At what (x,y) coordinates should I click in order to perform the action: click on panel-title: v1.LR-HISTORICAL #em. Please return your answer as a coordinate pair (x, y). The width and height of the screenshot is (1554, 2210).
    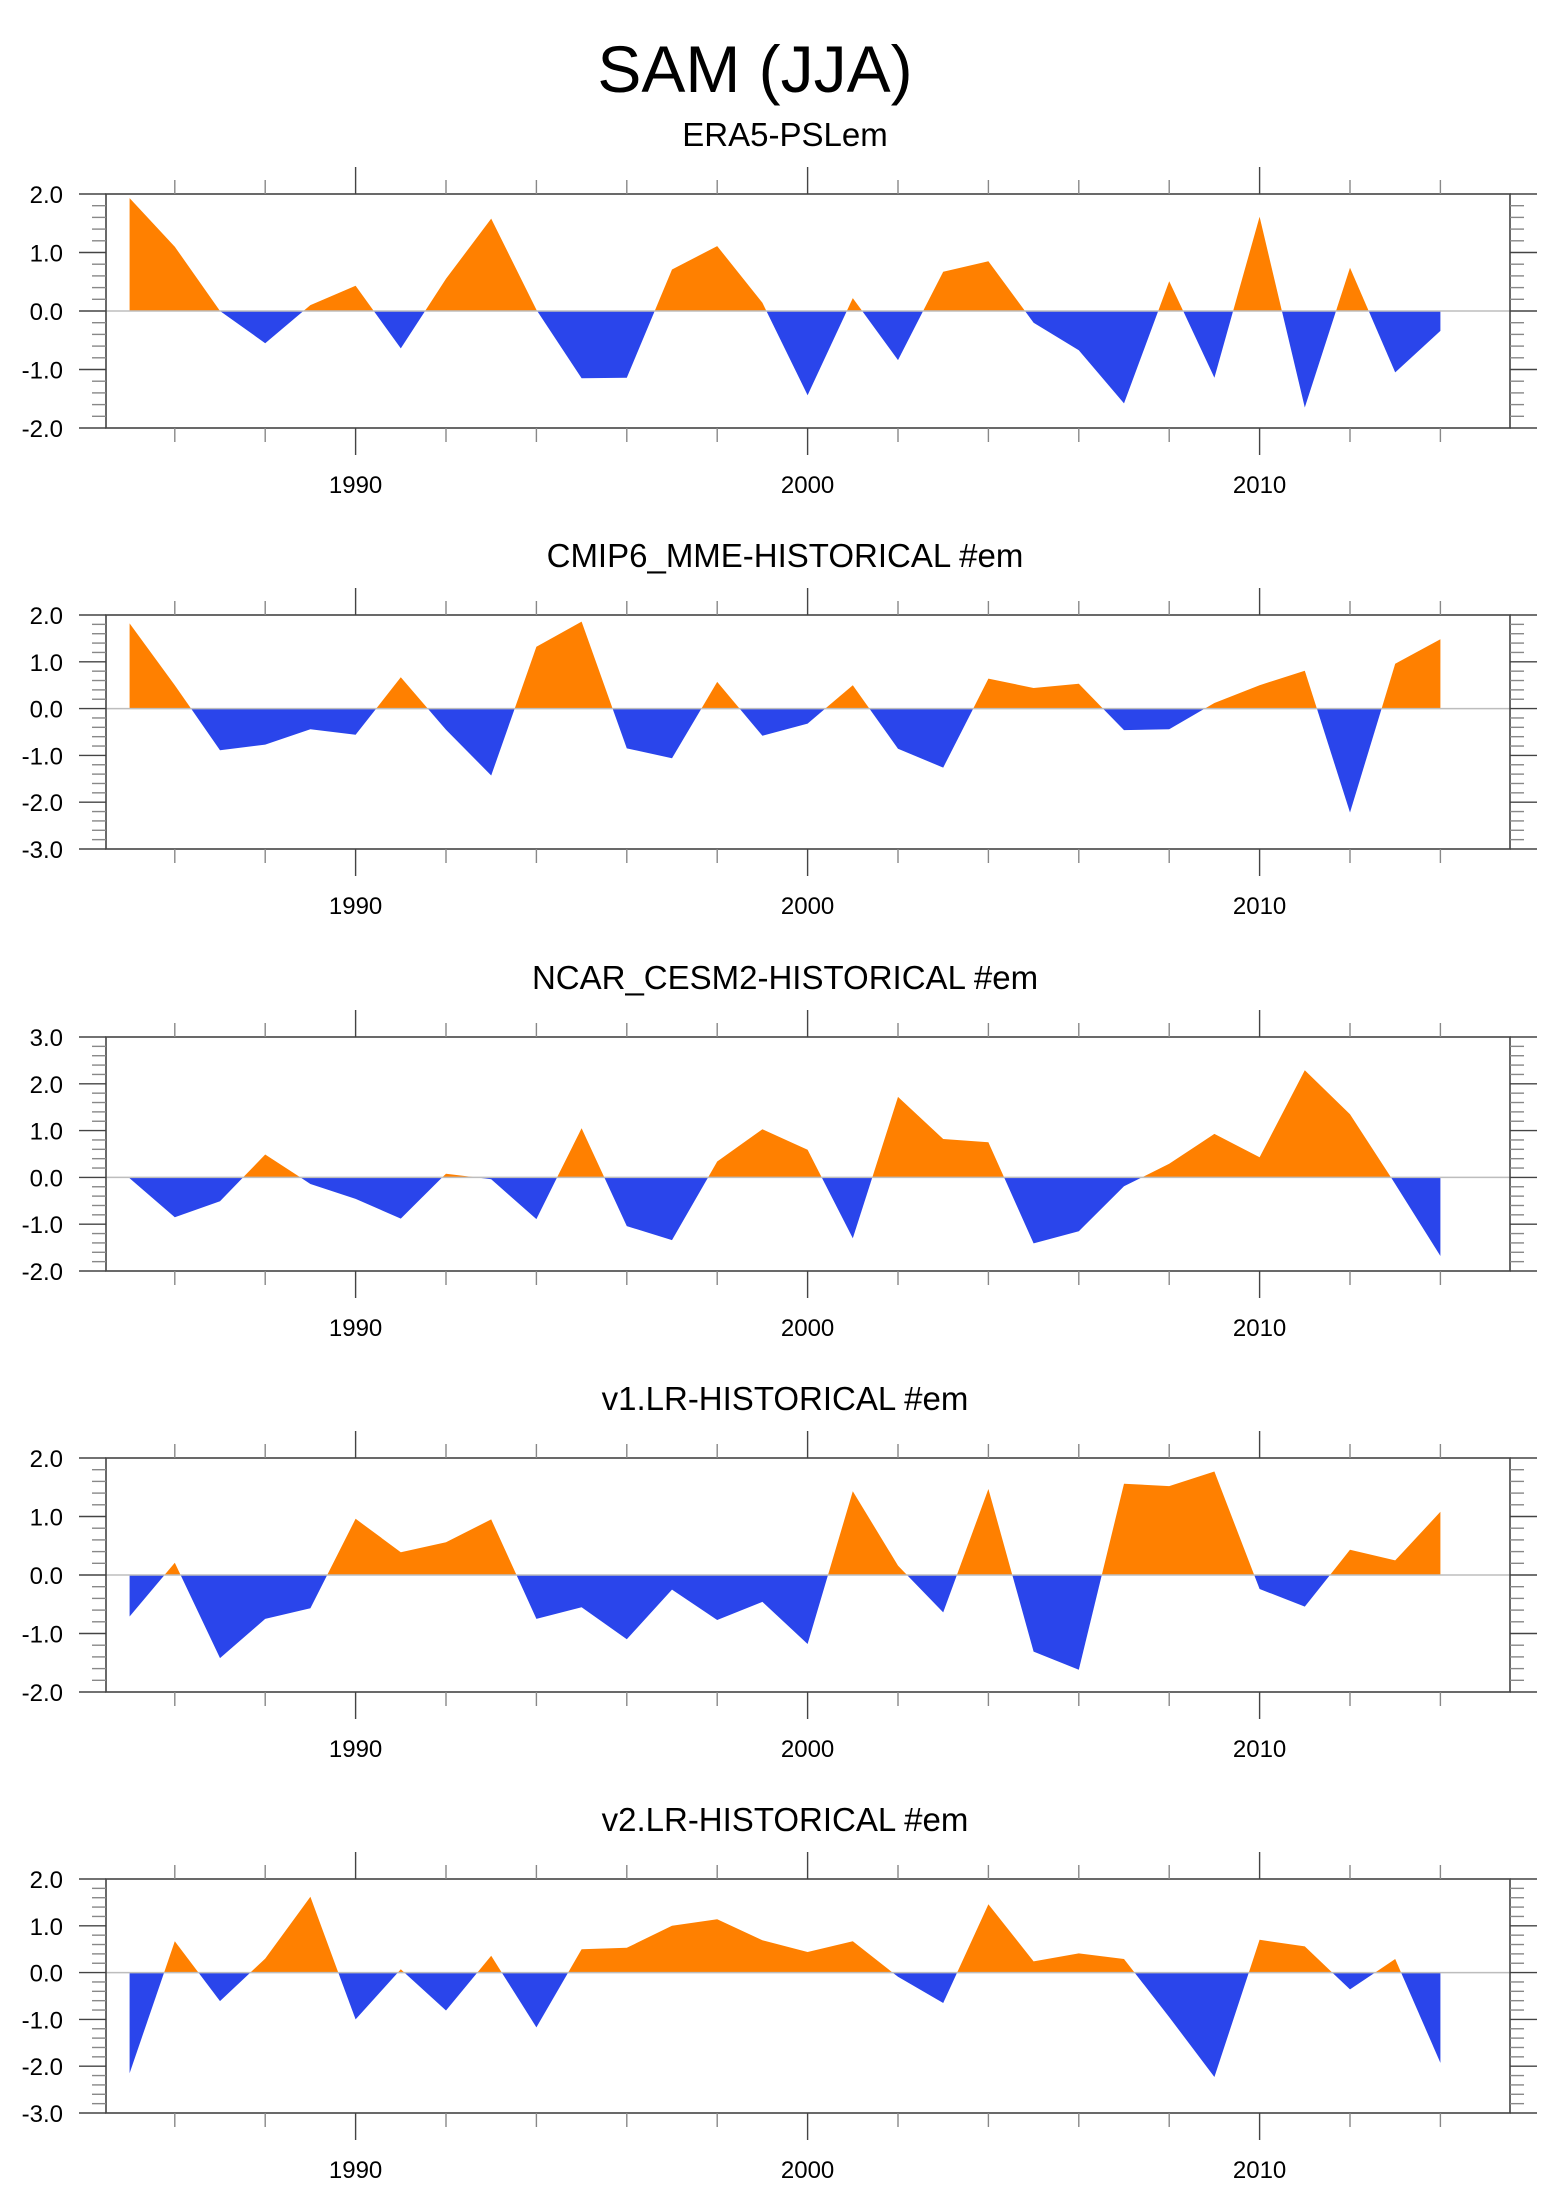
    Looking at the image, I should click on (785, 1398).